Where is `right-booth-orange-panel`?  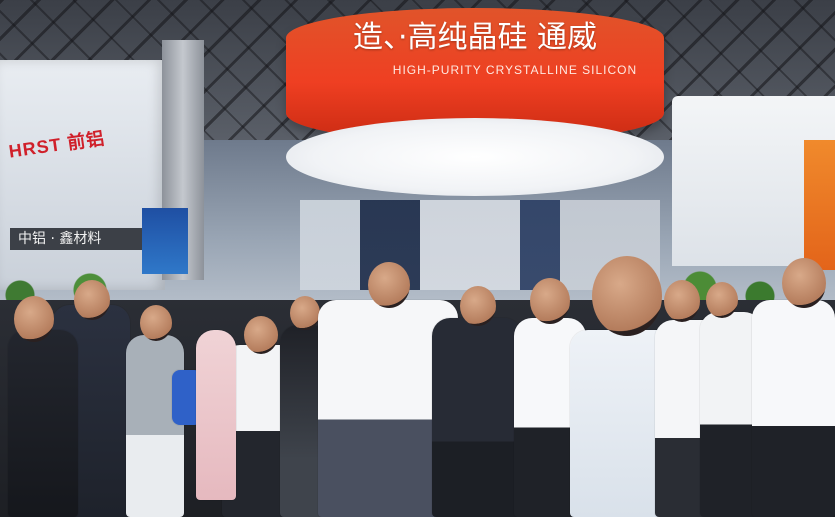
right-booth-orange-panel is located at coordinates (819, 205).